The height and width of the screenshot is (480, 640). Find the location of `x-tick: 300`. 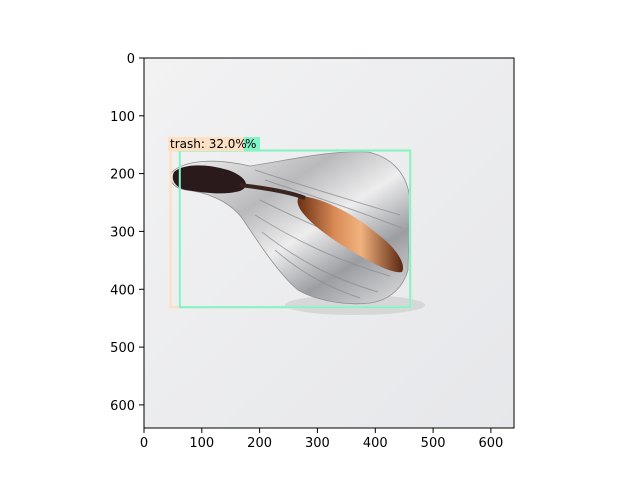

x-tick: 300 is located at coordinates (317, 439).